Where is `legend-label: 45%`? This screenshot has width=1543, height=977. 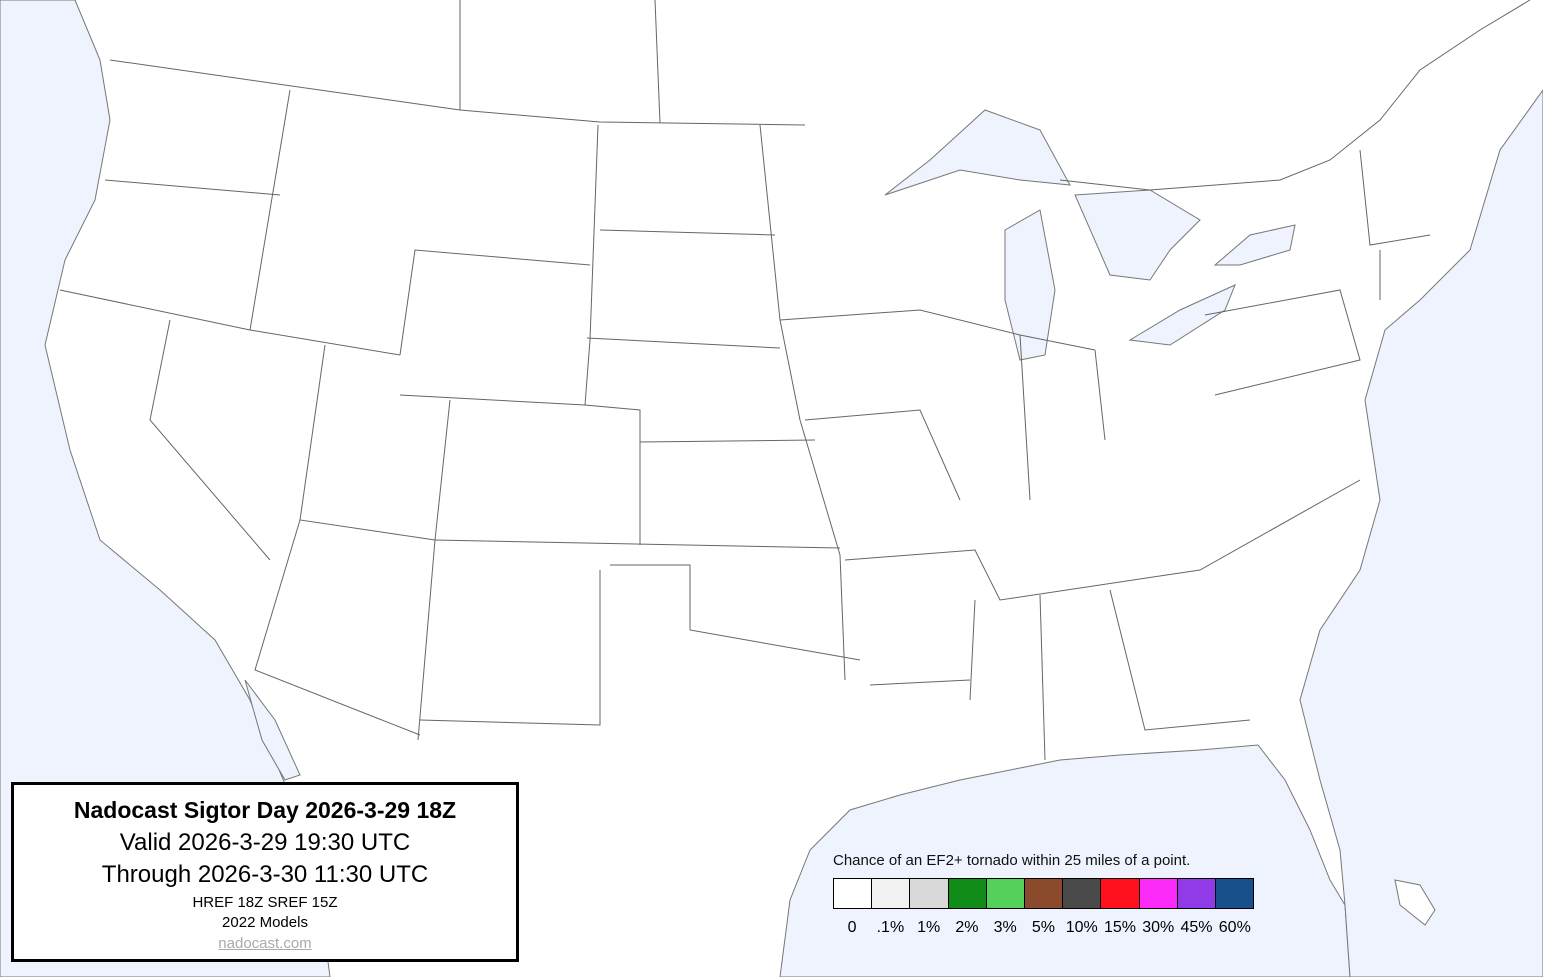
legend-label: 45% is located at coordinates (1196, 927).